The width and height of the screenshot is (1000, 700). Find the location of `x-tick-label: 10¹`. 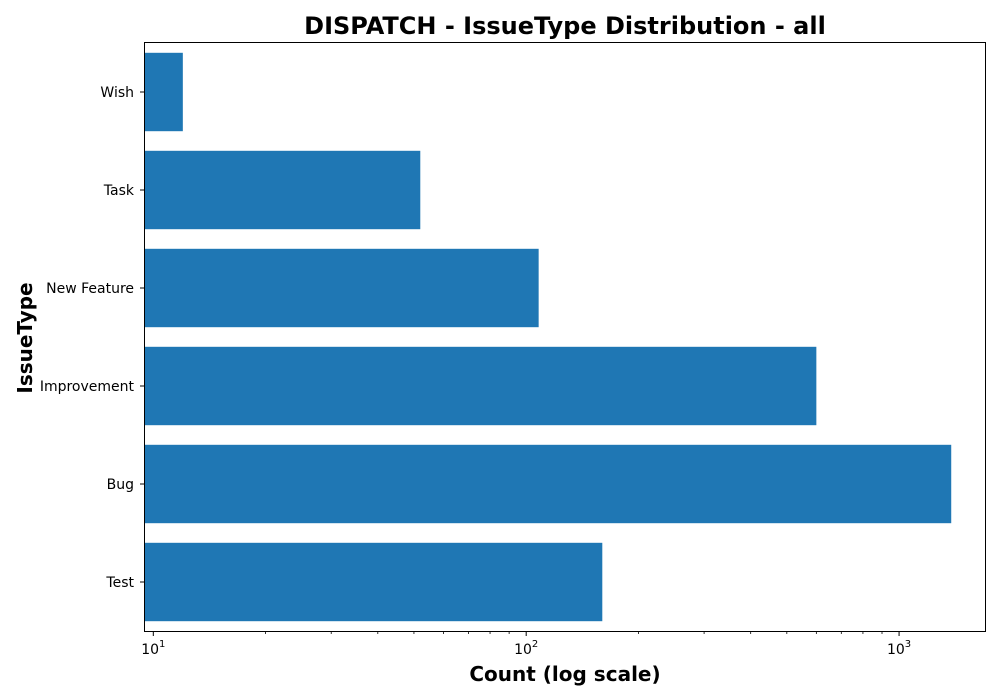

x-tick-label: 10¹ is located at coordinates (153, 648).